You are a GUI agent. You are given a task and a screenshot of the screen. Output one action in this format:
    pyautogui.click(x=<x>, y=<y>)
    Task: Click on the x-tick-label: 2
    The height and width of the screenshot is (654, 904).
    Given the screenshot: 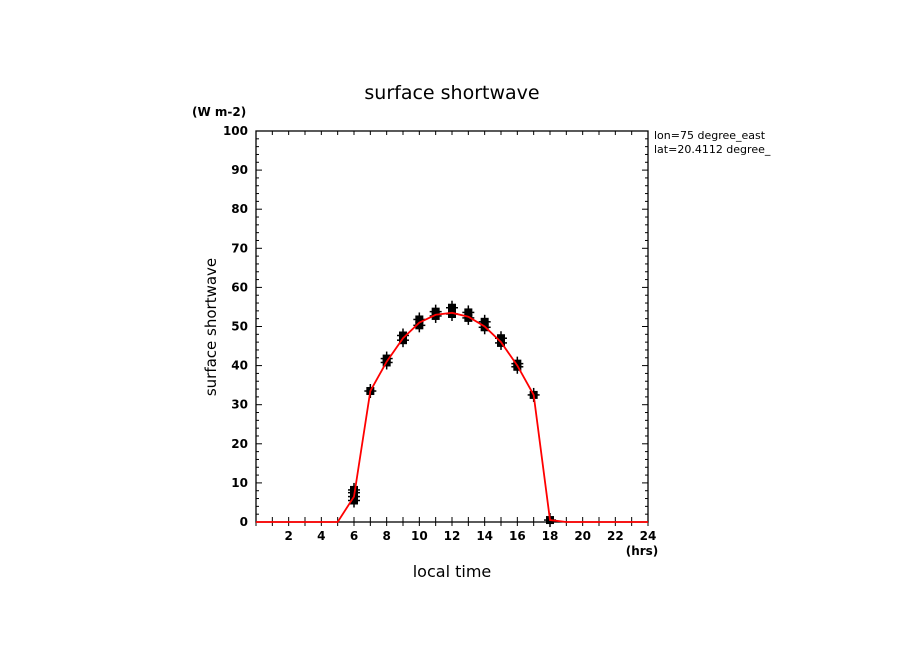 What is the action you would take?
    pyautogui.click(x=288, y=536)
    